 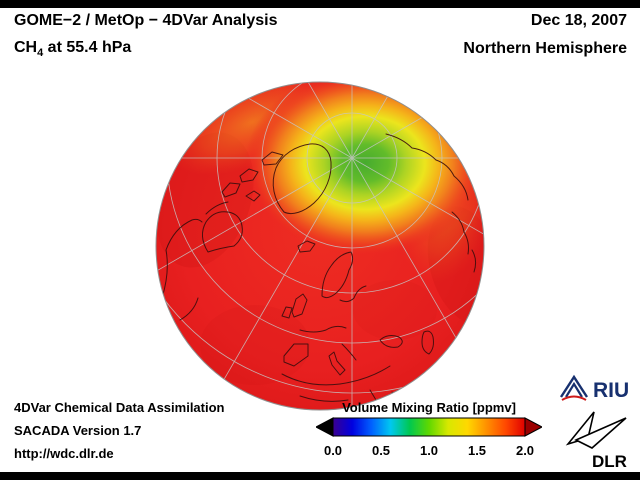 What do you see at coordinates (429, 450) in the screenshot?
I see `colorbar-tick-2: 1.0` at bounding box center [429, 450].